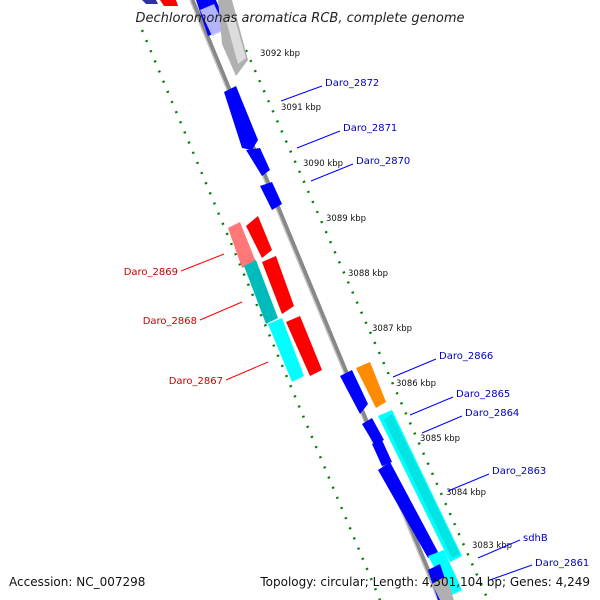 This screenshot has height=600, width=600. Describe the element at coordinates (259, 237) in the screenshot. I see `gene-daro-2869-red` at that location.